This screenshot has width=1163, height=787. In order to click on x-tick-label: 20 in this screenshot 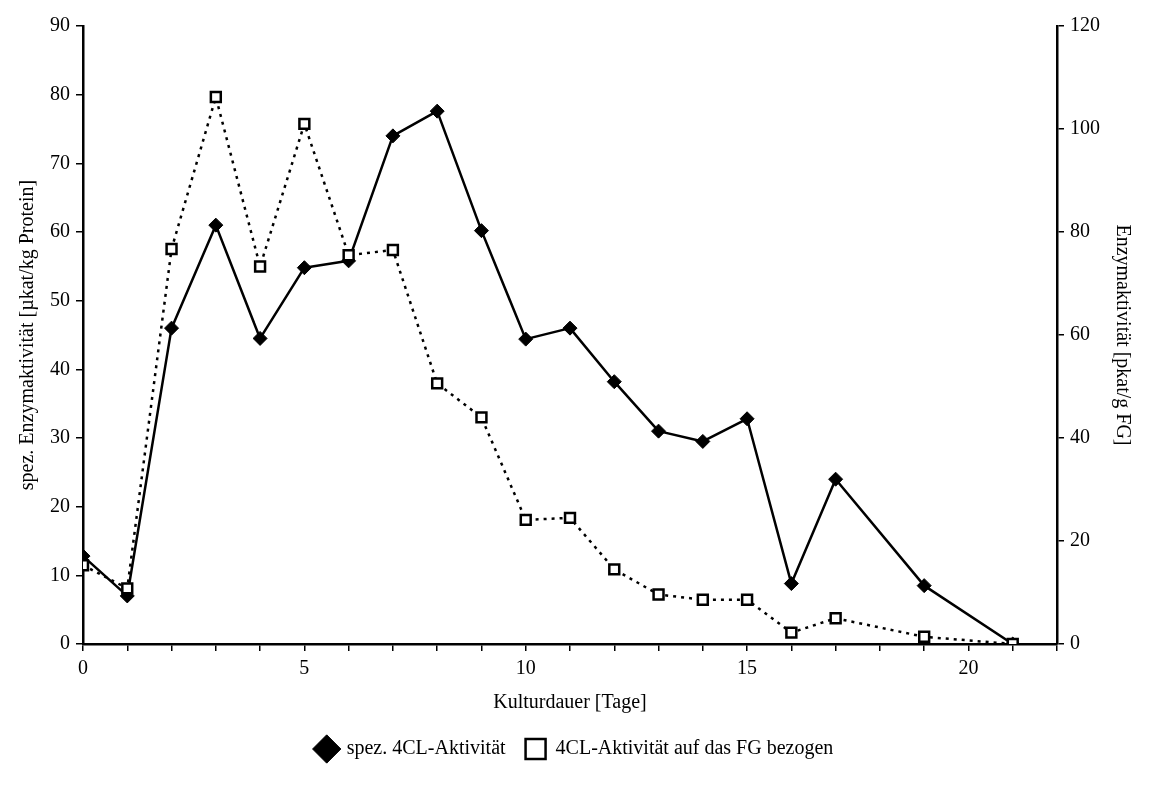, I will do `click(968, 667)`.